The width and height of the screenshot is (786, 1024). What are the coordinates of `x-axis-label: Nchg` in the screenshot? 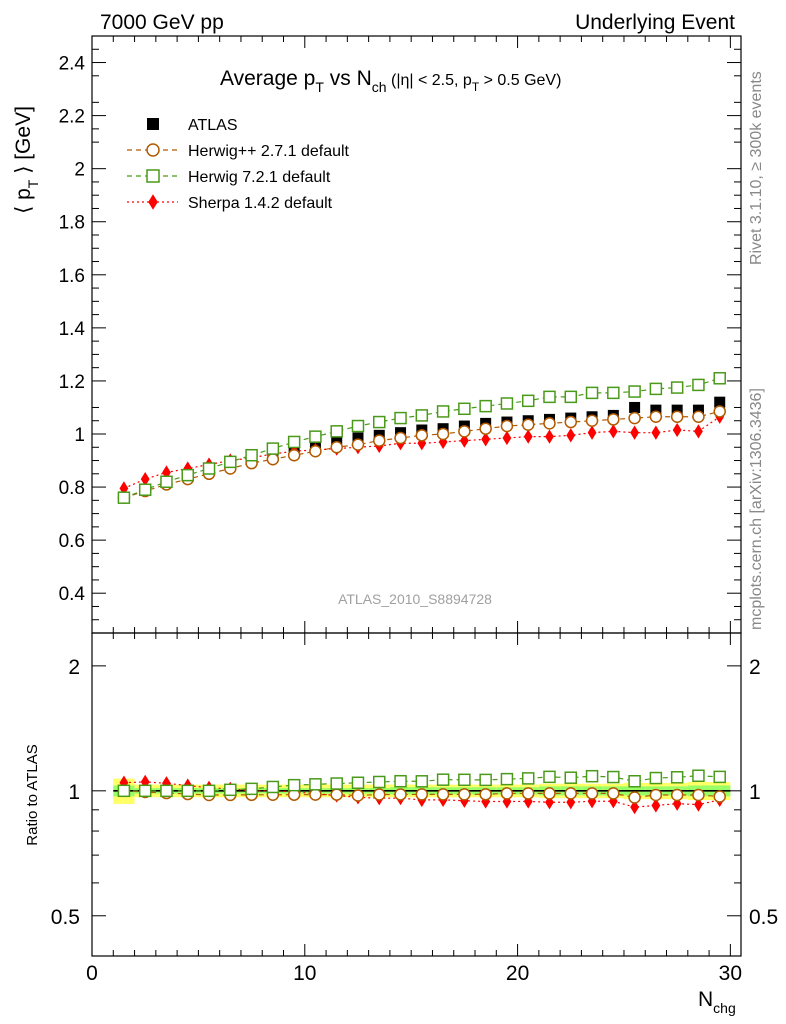 It's located at (717, 1002).